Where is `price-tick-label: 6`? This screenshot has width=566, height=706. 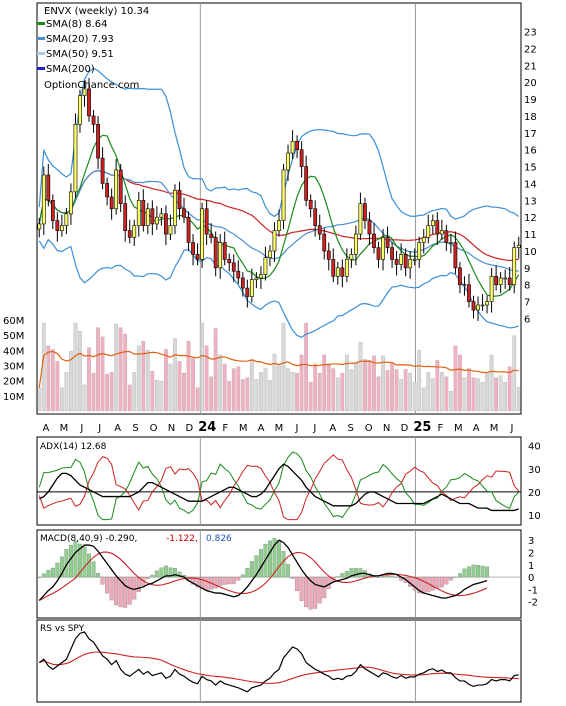 price-tick-label: 6 is located at coordinates (527, 319).